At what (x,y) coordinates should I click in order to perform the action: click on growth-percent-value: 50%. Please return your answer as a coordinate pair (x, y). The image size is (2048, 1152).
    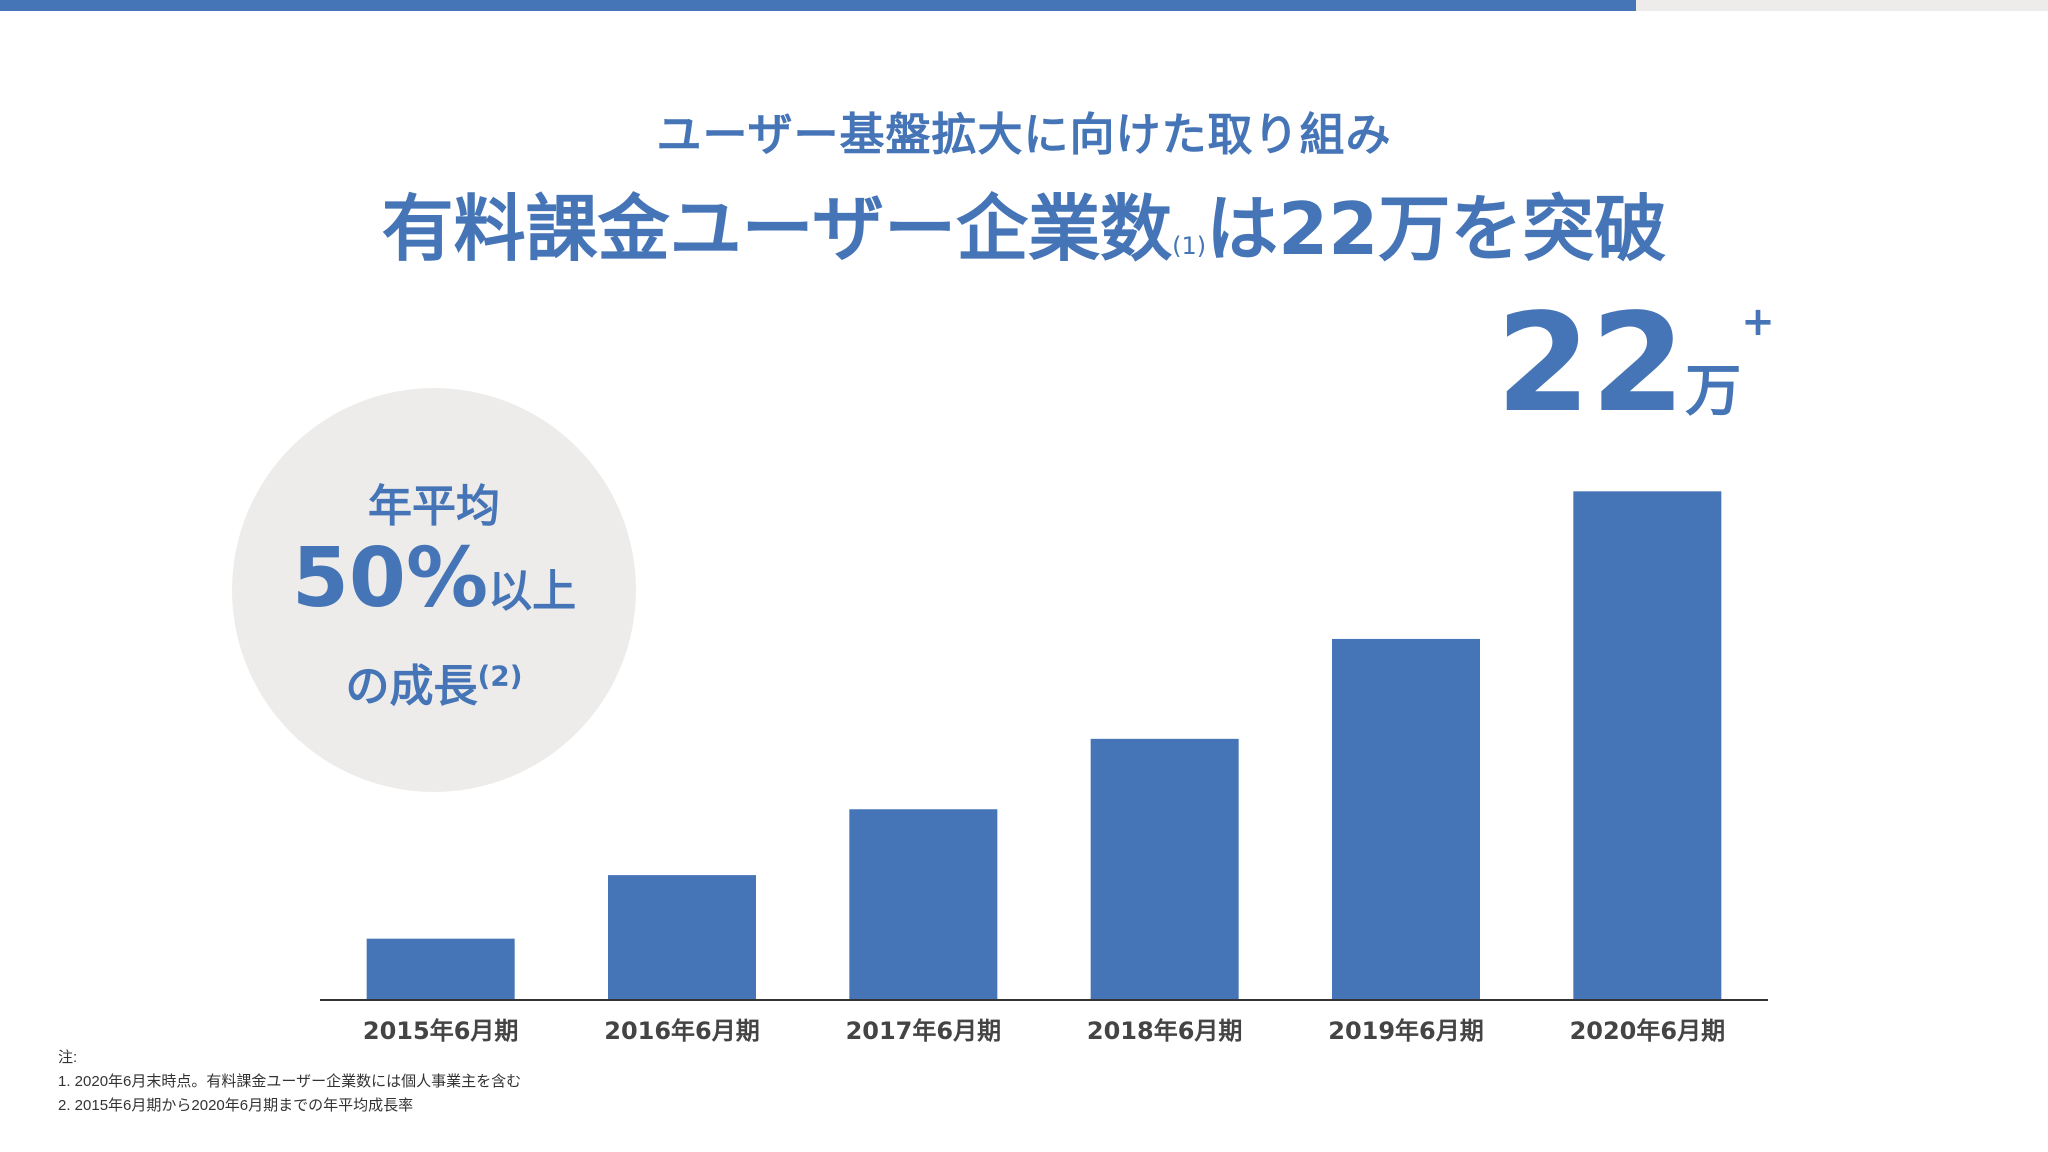
    Looking at the image, I should click on (390, 578).